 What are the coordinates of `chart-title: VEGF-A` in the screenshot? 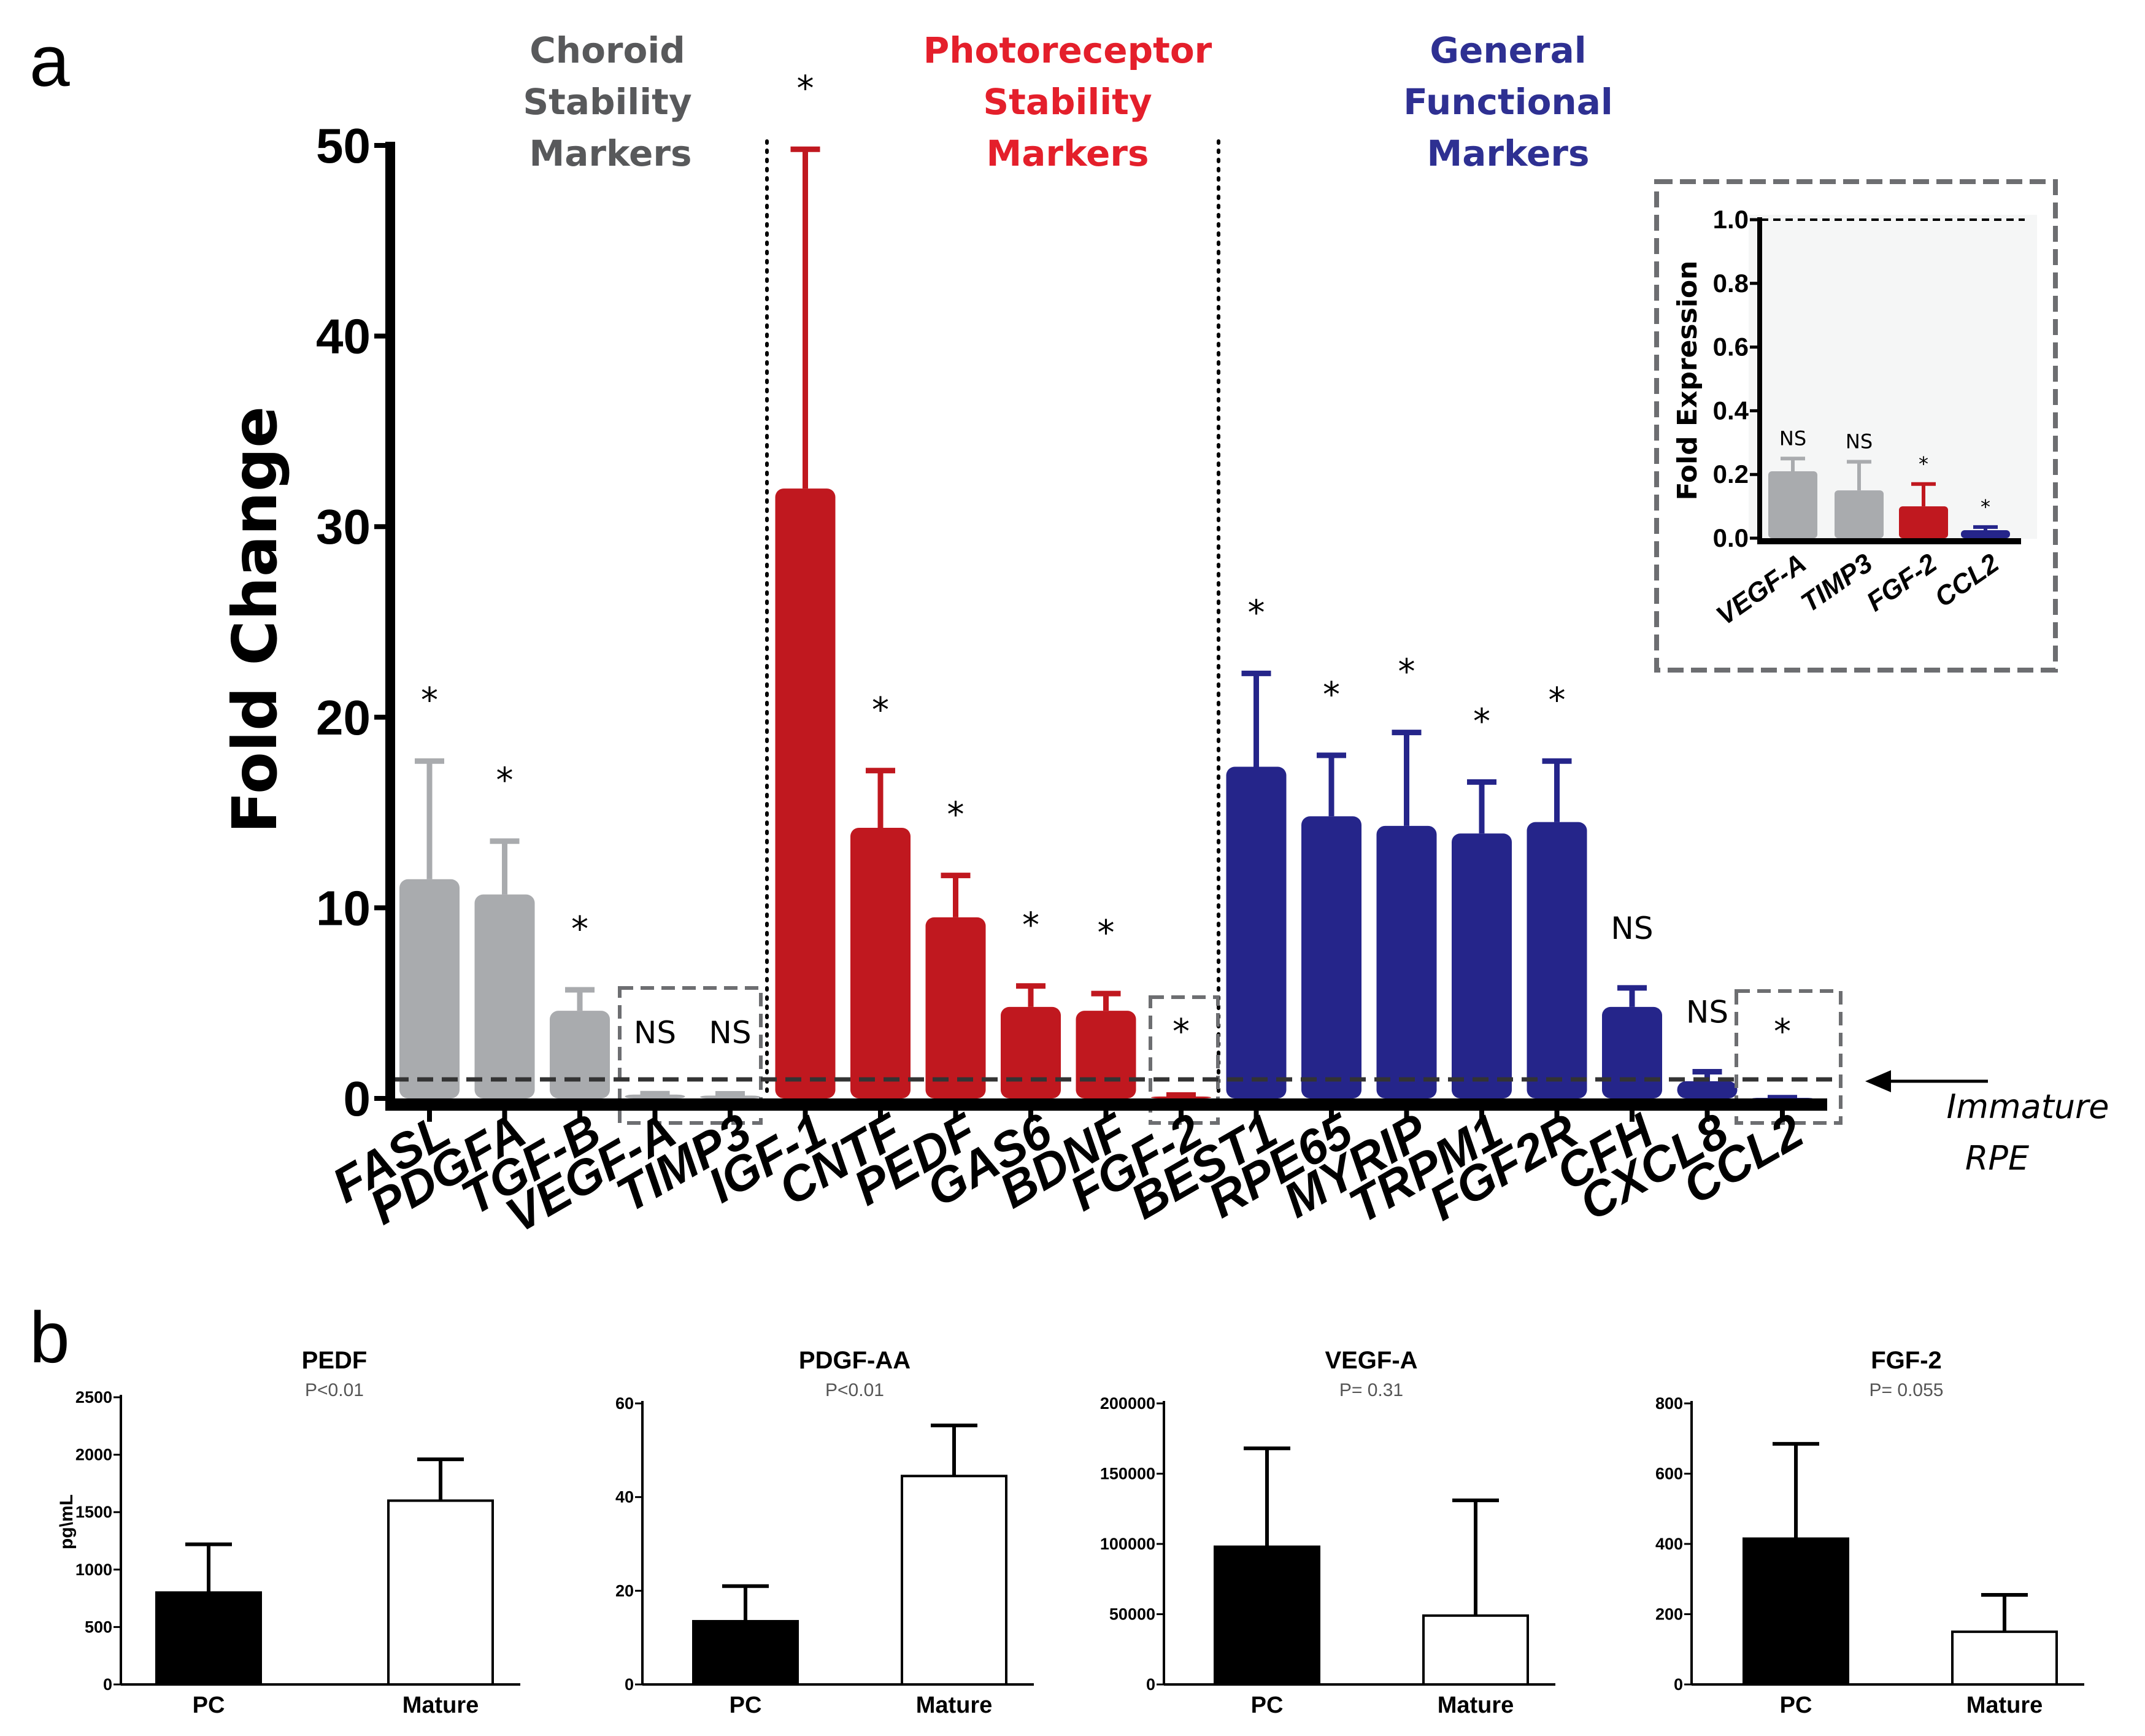 It's located at (1371, 1360).